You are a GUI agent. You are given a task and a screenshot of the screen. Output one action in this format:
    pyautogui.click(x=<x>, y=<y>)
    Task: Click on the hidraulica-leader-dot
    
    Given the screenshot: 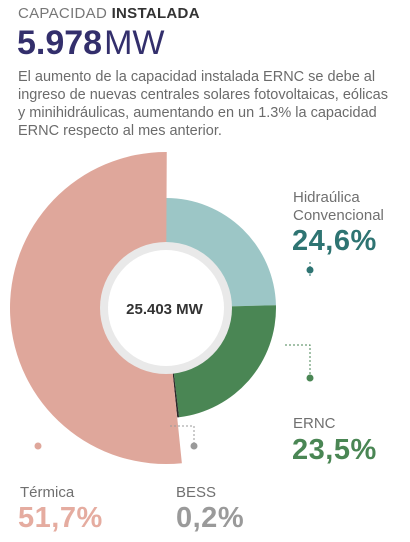 What is the action you would take?
    pyautogui.click(x=310, y=270)
    